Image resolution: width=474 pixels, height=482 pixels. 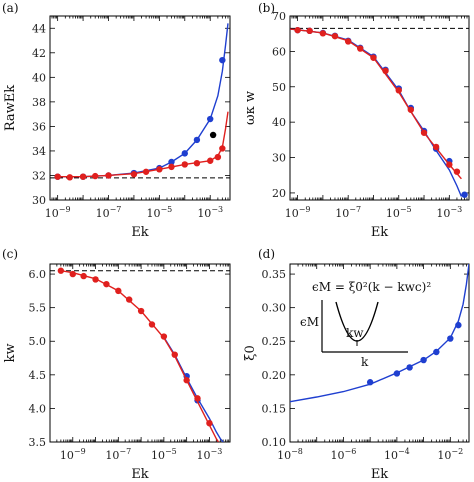 What do you see at coordinates (266, 8) in the screenshot?
I see `panel-label: (b)` at bounding box center [266, 8].